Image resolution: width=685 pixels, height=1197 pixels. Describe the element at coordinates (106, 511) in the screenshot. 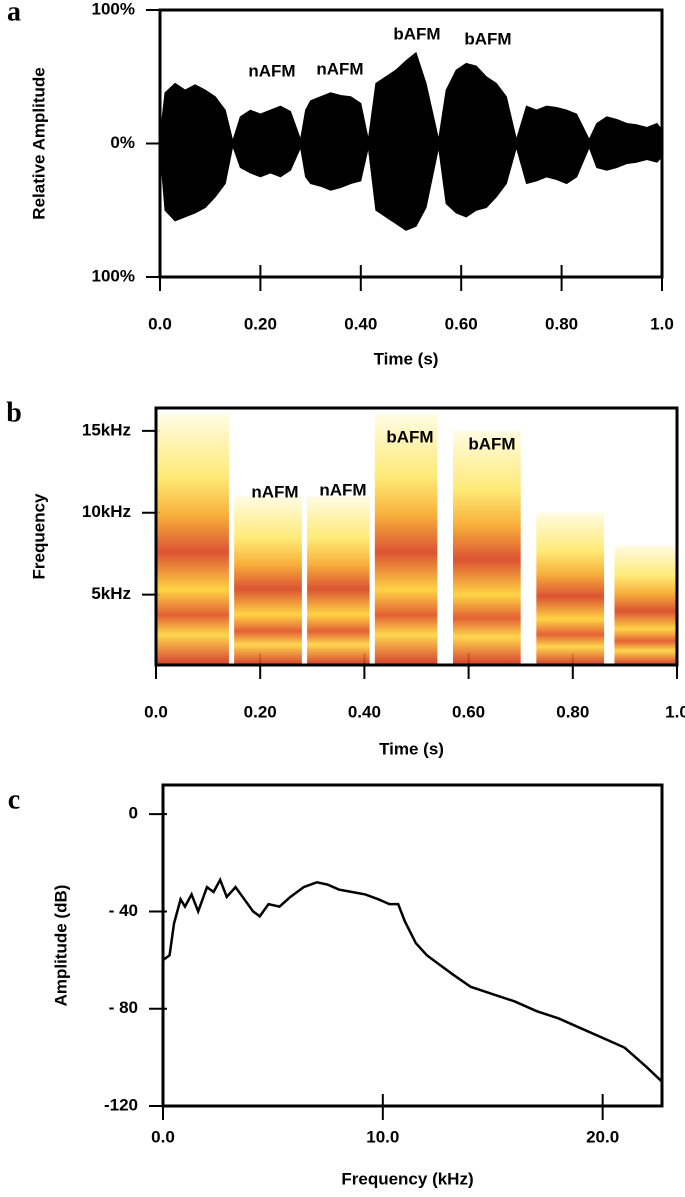

I see `y-tick-label: 10kHz` at that location.